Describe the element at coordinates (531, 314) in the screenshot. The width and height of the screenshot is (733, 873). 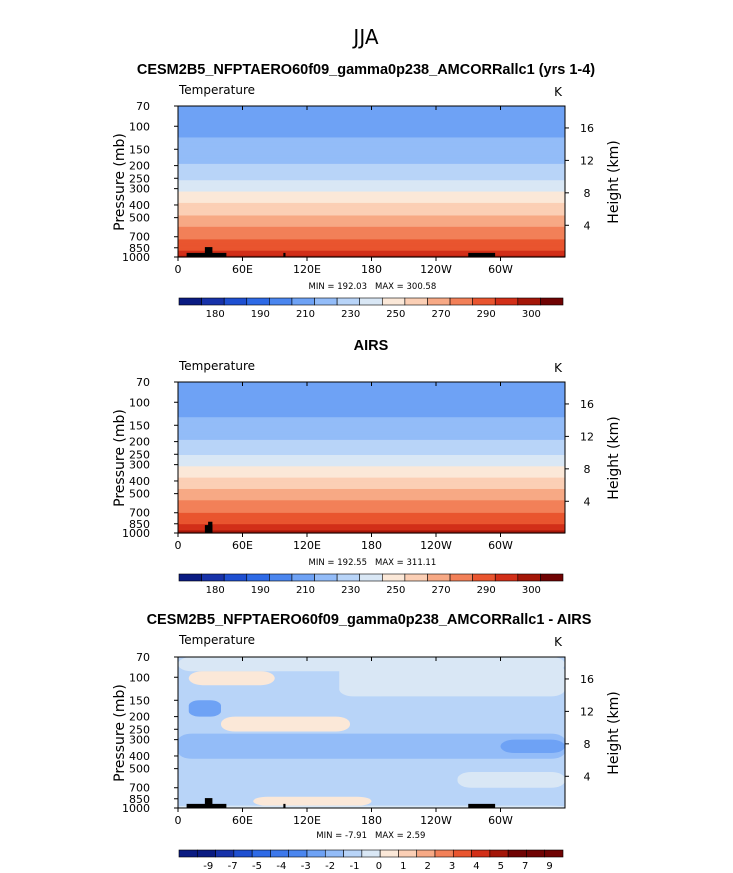
I see `colorbar-label: 300` at that location.